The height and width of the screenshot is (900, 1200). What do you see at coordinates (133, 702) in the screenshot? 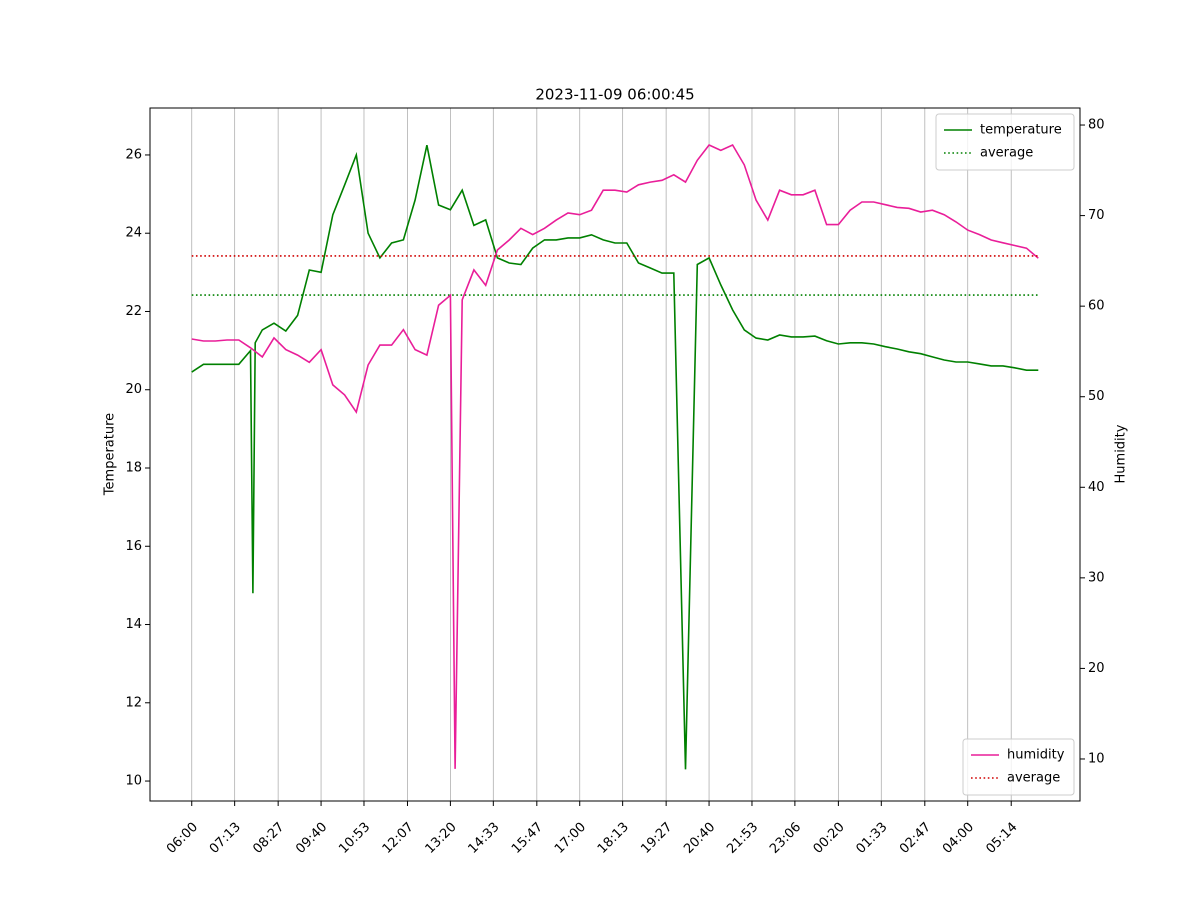
I see `y-tick-label: 12` at bounding box center [133, 702].